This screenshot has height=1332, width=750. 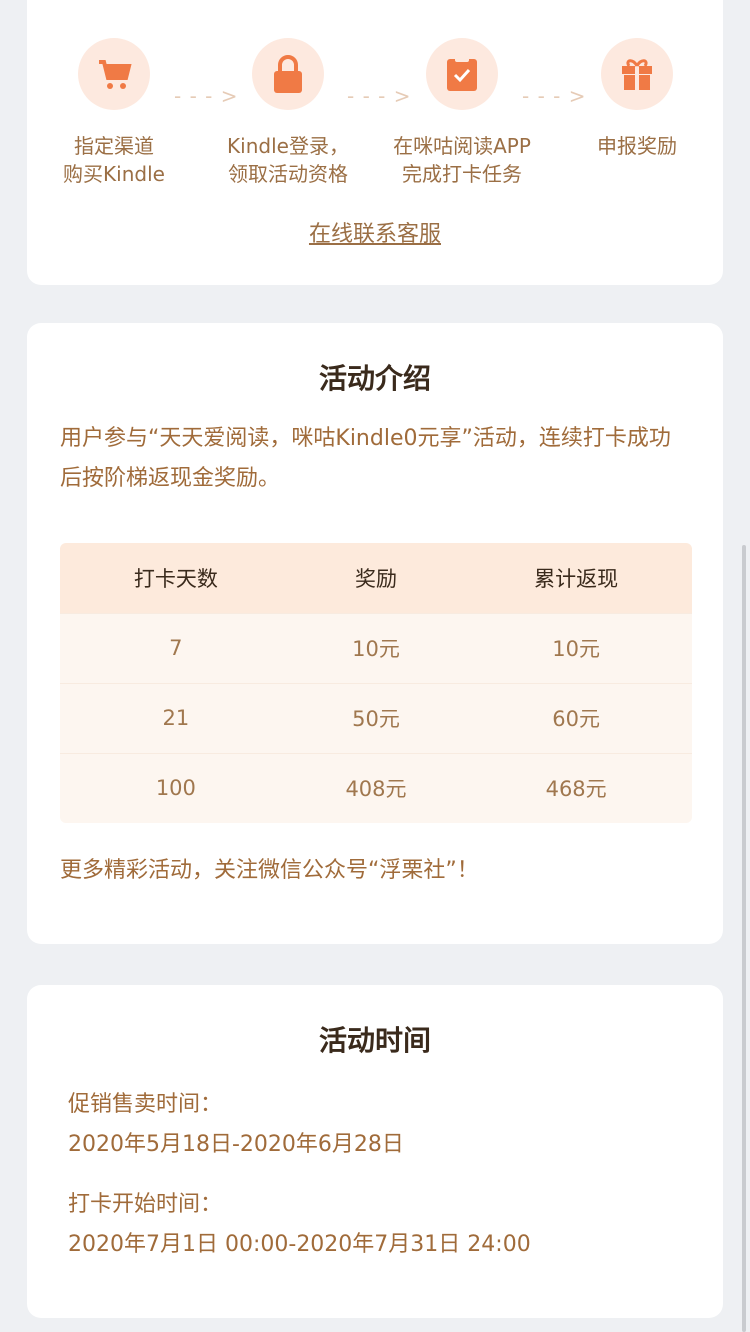 I want to click on cell: 50元, so click(x=376, y=717).